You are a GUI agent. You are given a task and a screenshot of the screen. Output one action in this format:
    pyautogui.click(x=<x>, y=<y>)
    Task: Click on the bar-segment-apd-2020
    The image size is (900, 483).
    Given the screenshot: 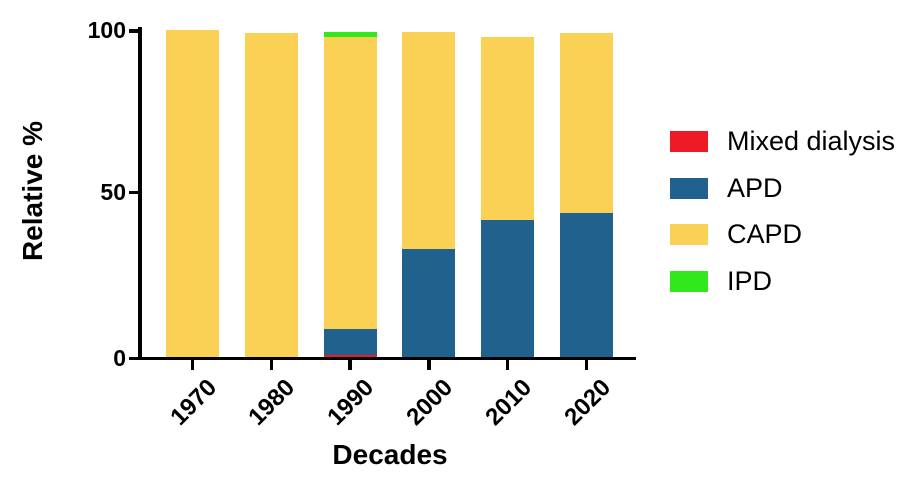 What is the action you would take?
    pyautogui.click(x=586, y=285)
    